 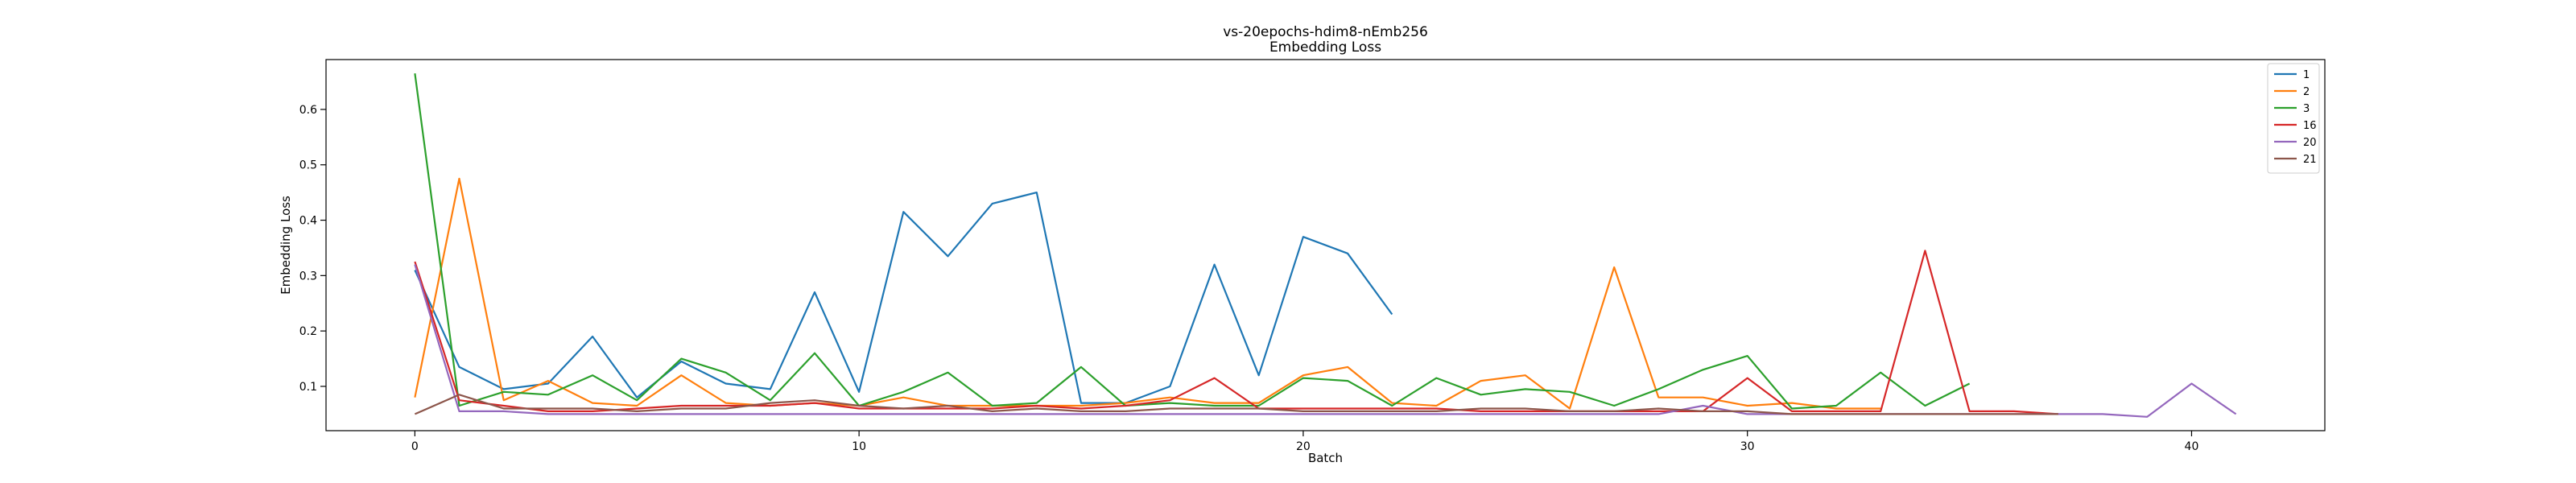 What do you see at coordinates (312, 249) in the screenshot?
I see `y-axis: 0.1 0.2 0.3 0.4 0.5 0.6` at bounding box center [312, 249].